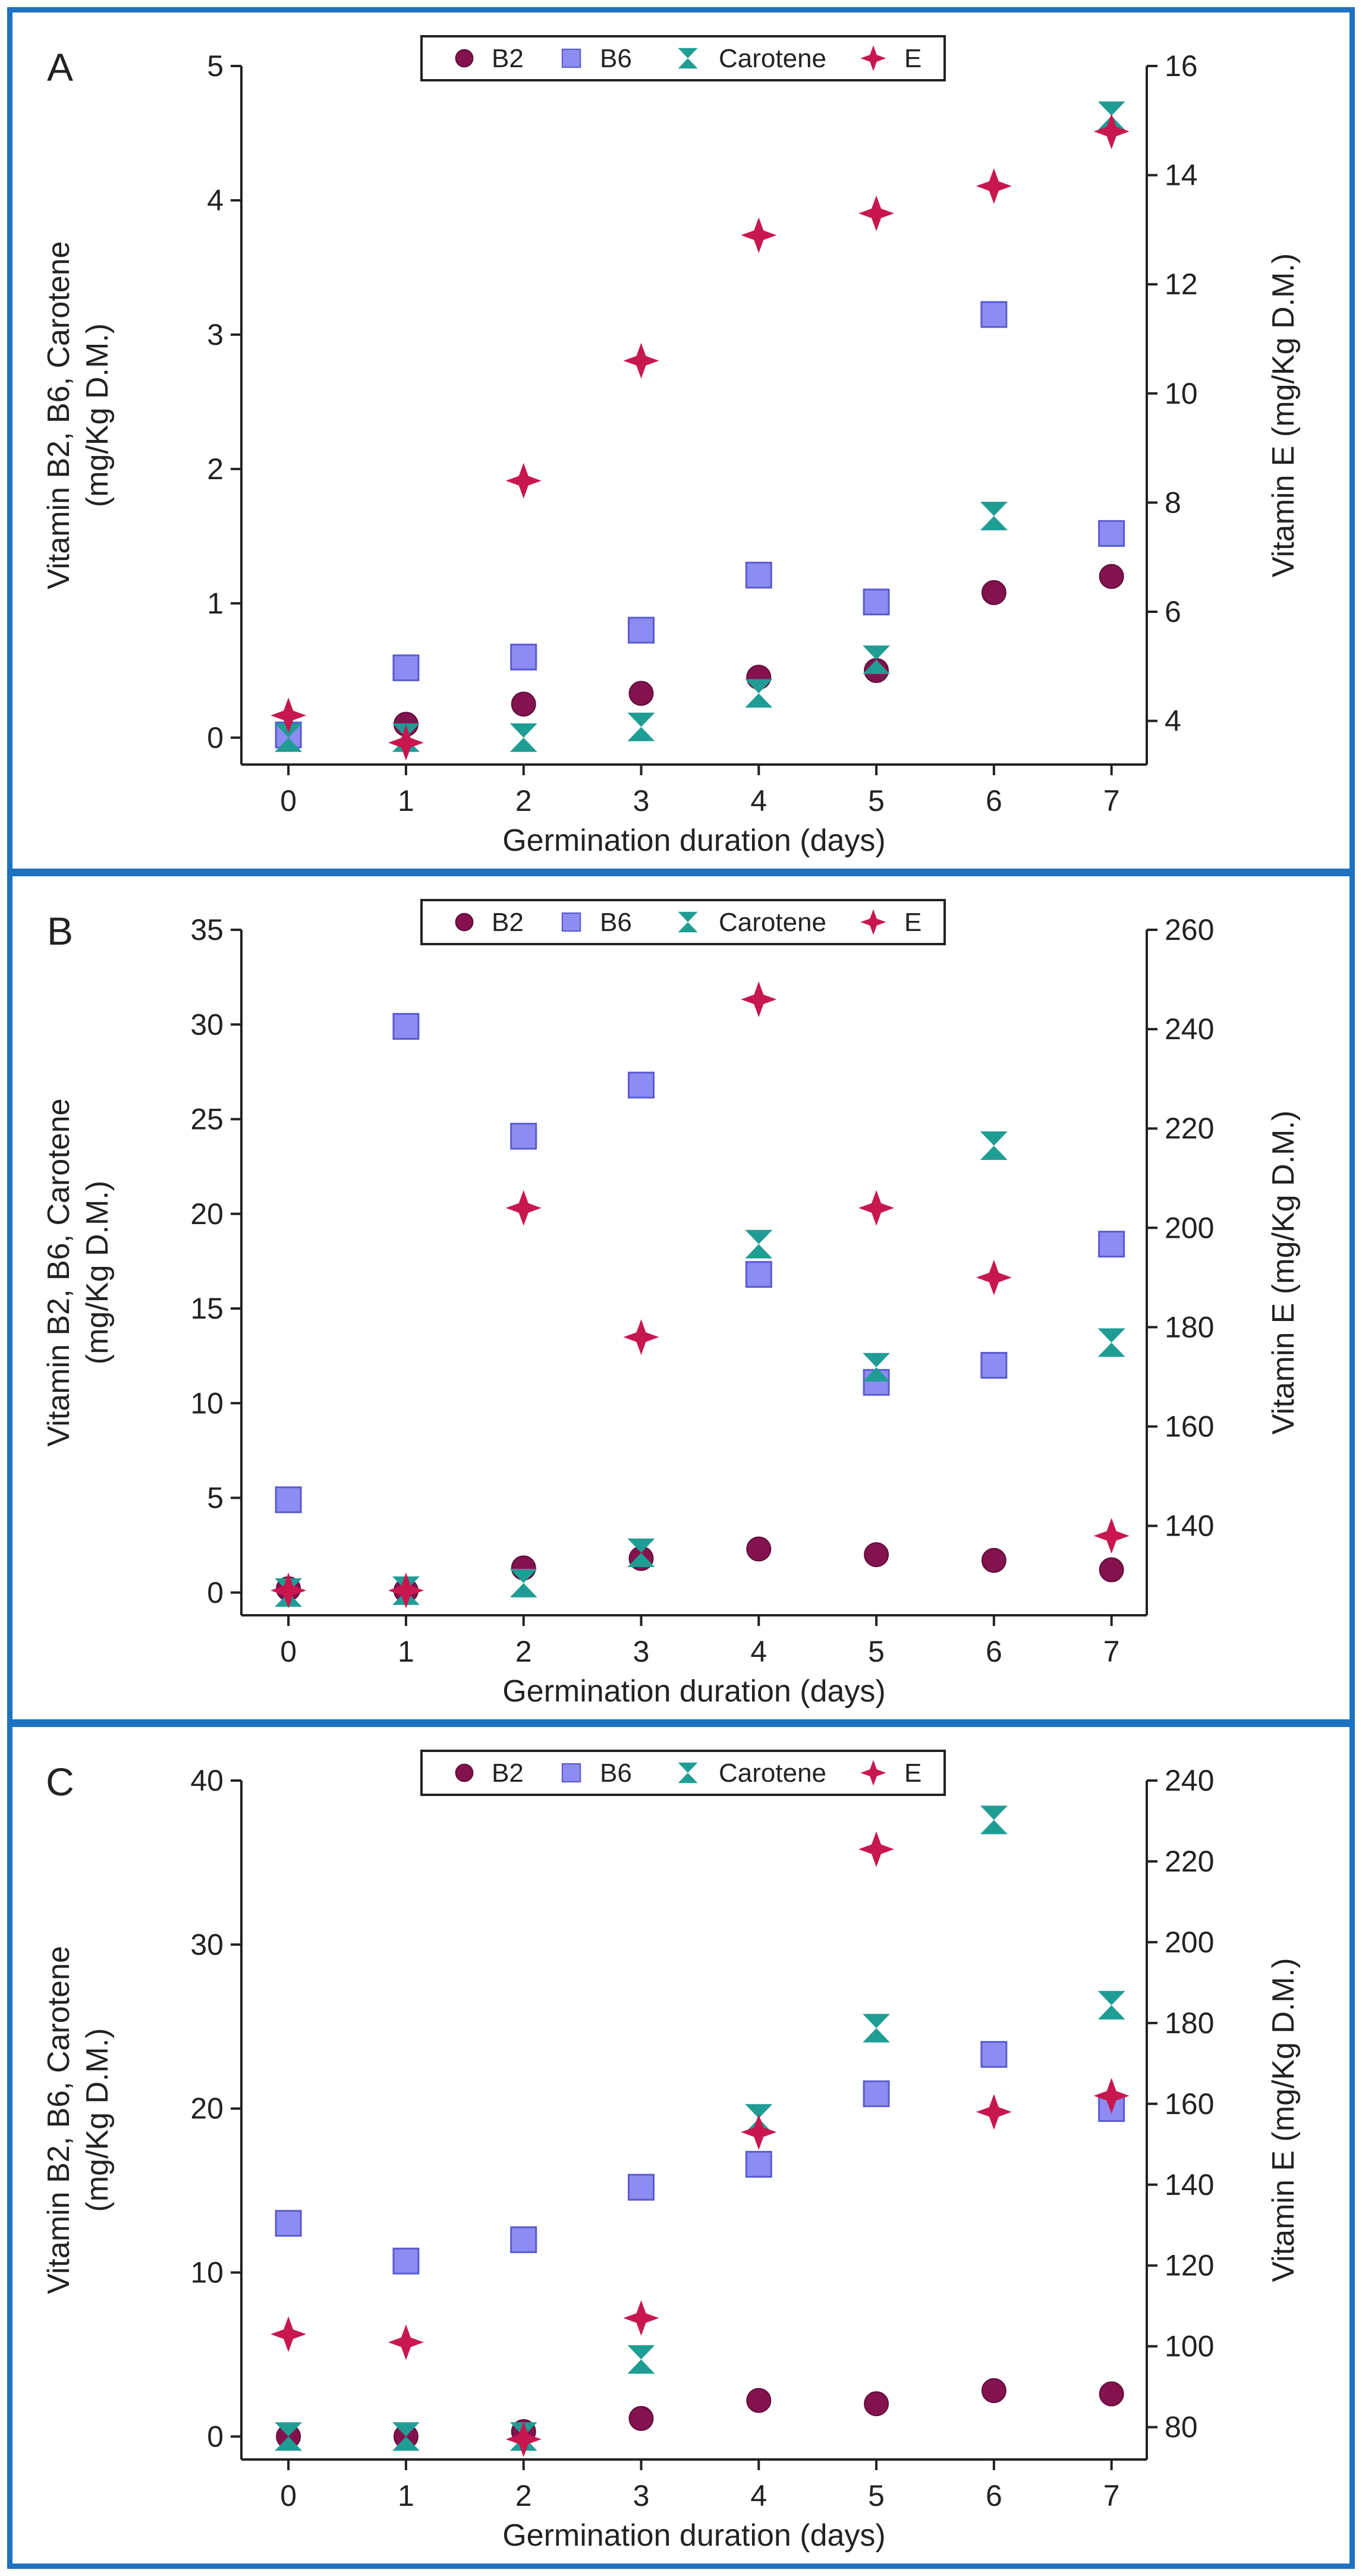  Describe the element at coordinates (207, 1308) in the screenshot. I see `y-tick-label: 15` at that location.